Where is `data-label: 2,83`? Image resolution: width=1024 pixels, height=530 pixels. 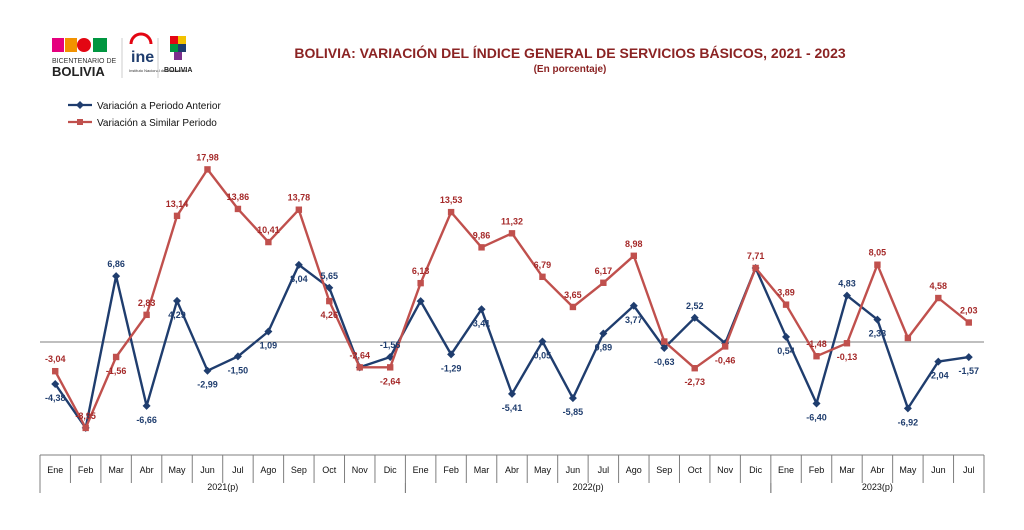 data-label: 2,83 is located at coordinates (147, 303).